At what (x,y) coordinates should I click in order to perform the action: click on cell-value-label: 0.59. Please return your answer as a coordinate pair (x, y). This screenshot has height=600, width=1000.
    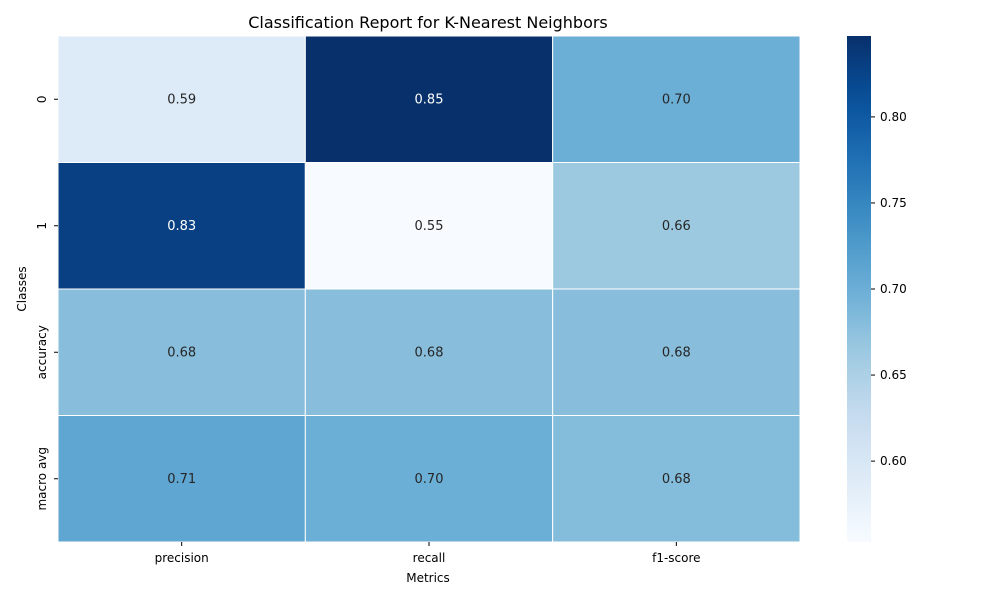
    Looking at the image, I should click on (181, 99).